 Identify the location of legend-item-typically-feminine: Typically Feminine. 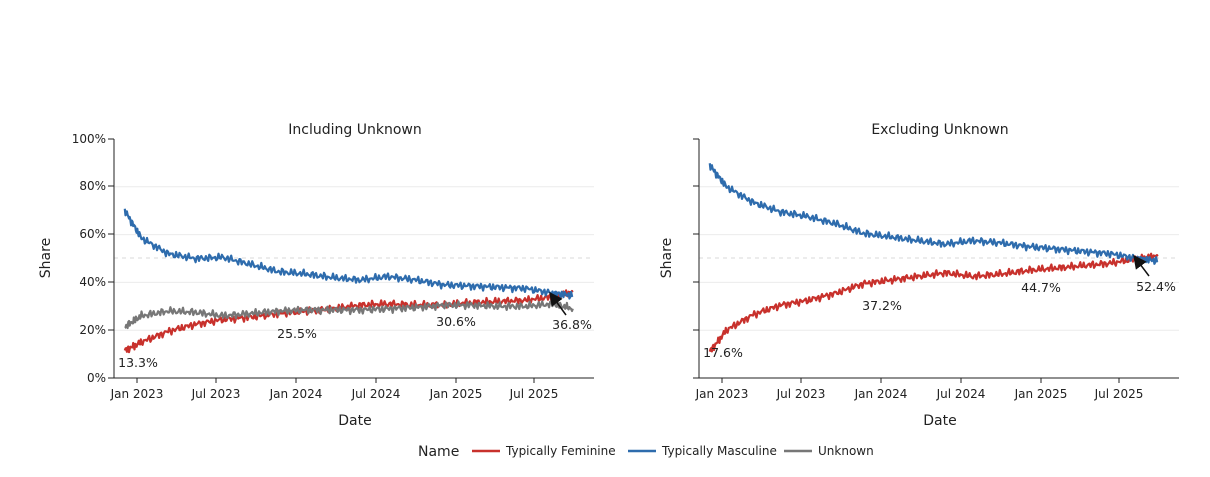
(544, 451).